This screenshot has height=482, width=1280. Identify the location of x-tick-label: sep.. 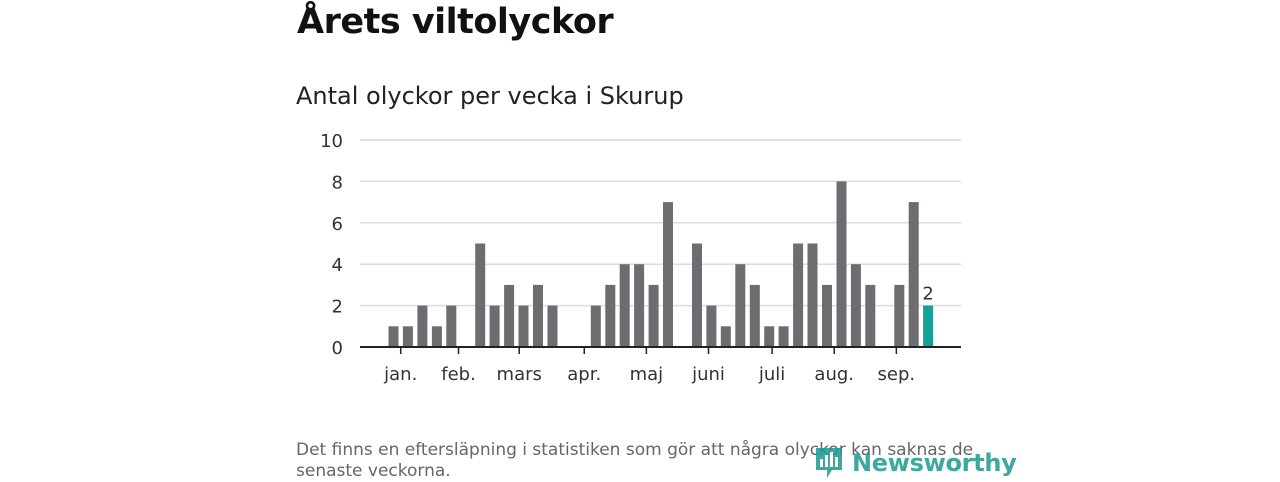
(897, 374).